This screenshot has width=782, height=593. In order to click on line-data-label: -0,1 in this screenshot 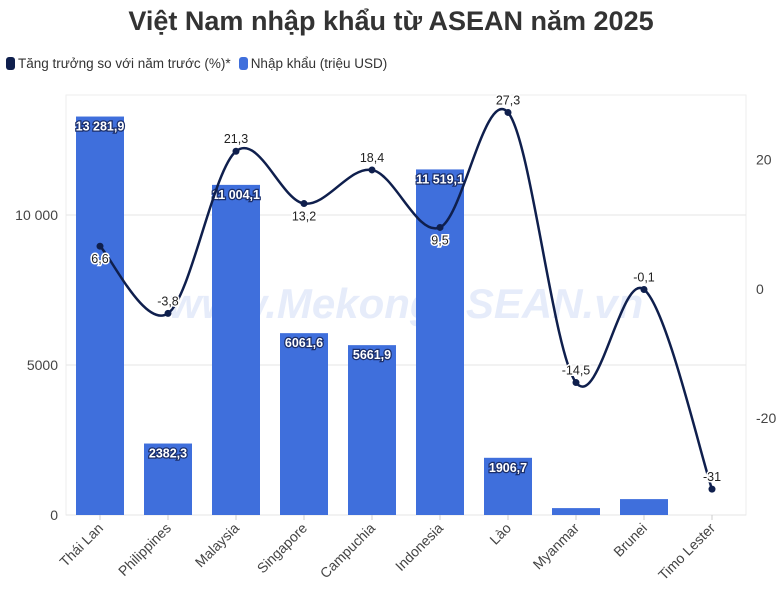, I will do `click(644, 277)`.